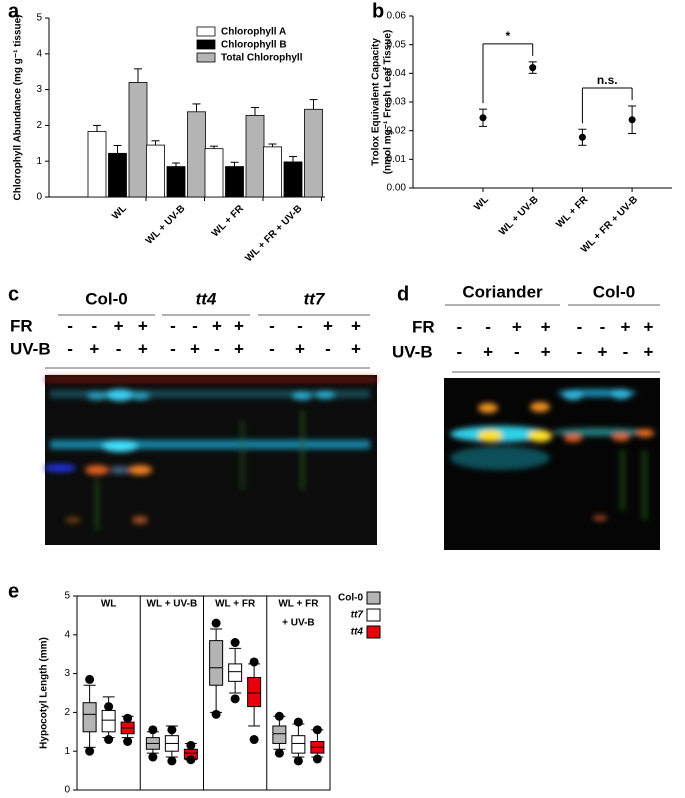  Describe the element at coordinates (315, 298) in the screenshot. I see `genotype-label: tt7` at that location.